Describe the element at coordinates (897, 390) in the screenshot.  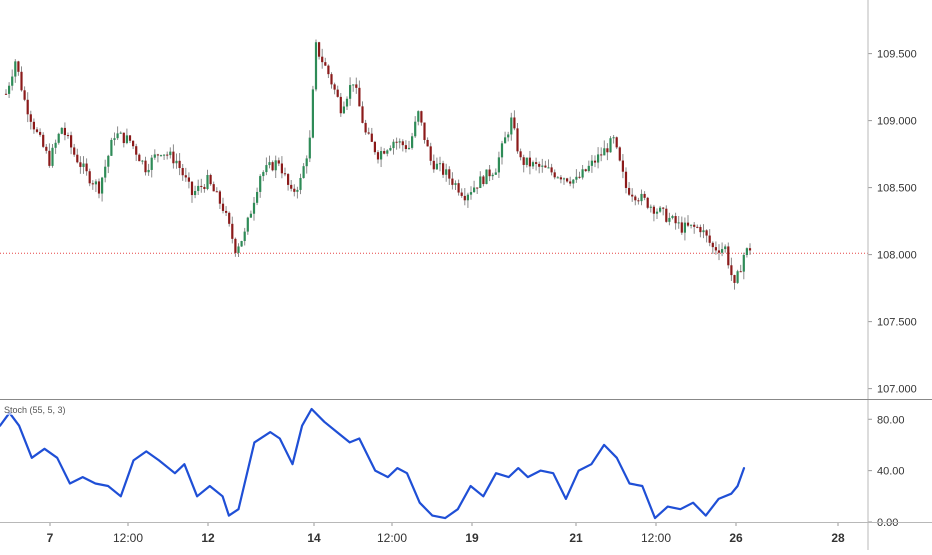
I see `price-tick-label: 107.000` at that location.